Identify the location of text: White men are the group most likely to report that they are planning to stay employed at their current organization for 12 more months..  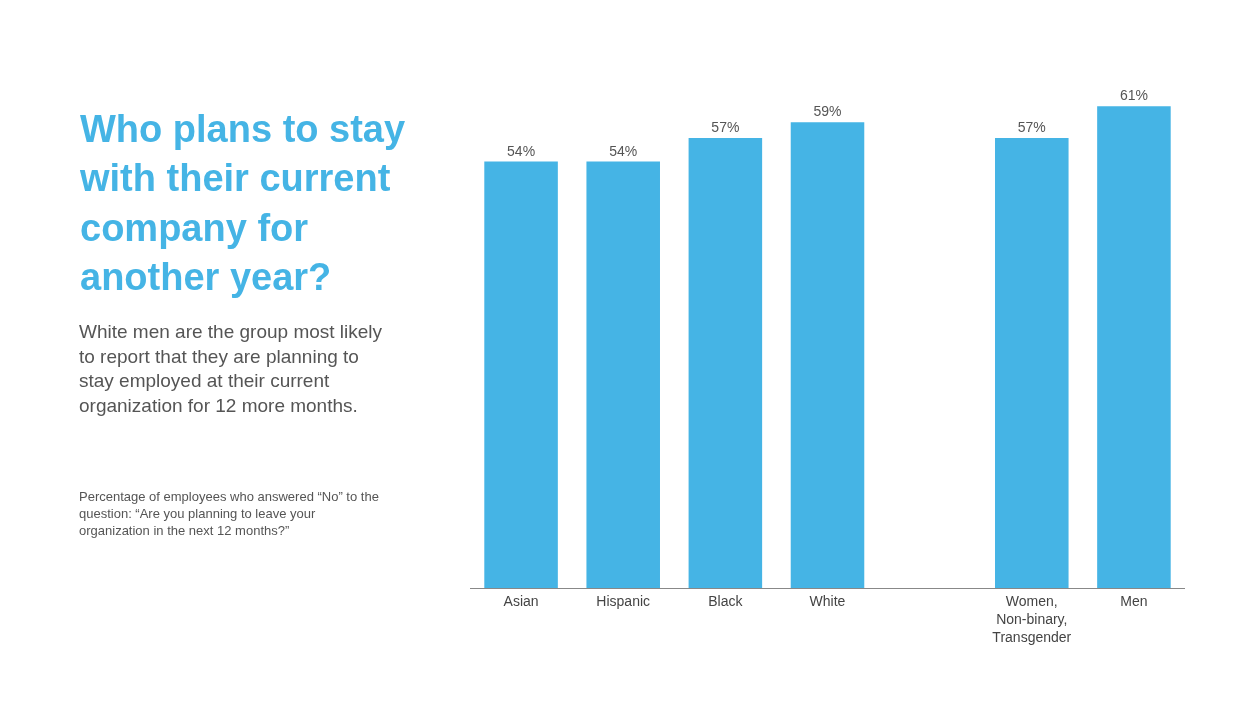
(231, 369).